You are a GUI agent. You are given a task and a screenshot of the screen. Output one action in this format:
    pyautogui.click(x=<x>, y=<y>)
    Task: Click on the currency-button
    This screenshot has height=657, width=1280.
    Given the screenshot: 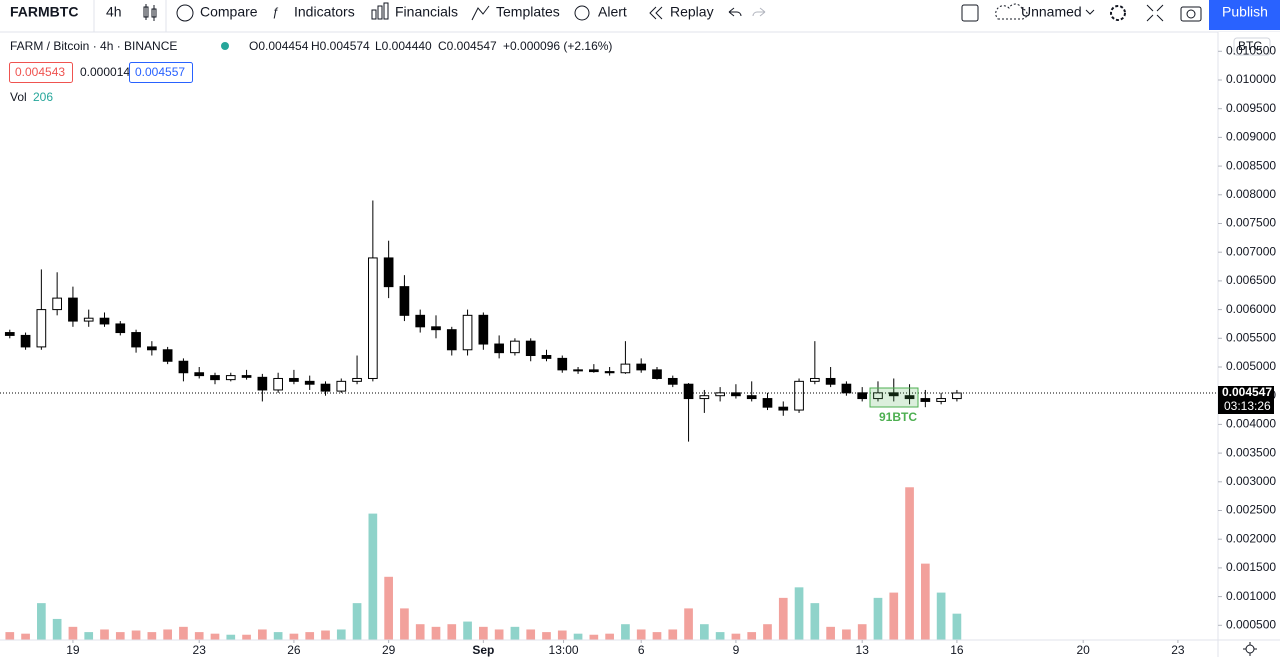 What is the action you would take?
    pyautogui.click(x=1252, y=46)
    